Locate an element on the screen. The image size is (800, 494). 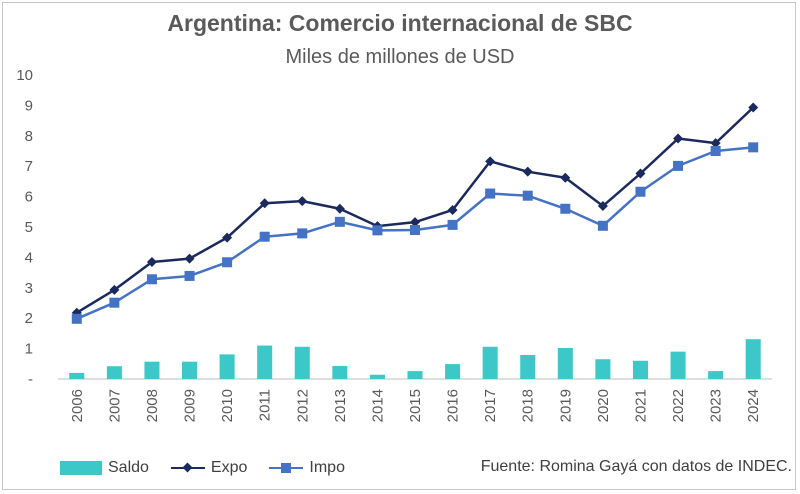
x-tick-label: 2017 is located at coordinates (490, 405).